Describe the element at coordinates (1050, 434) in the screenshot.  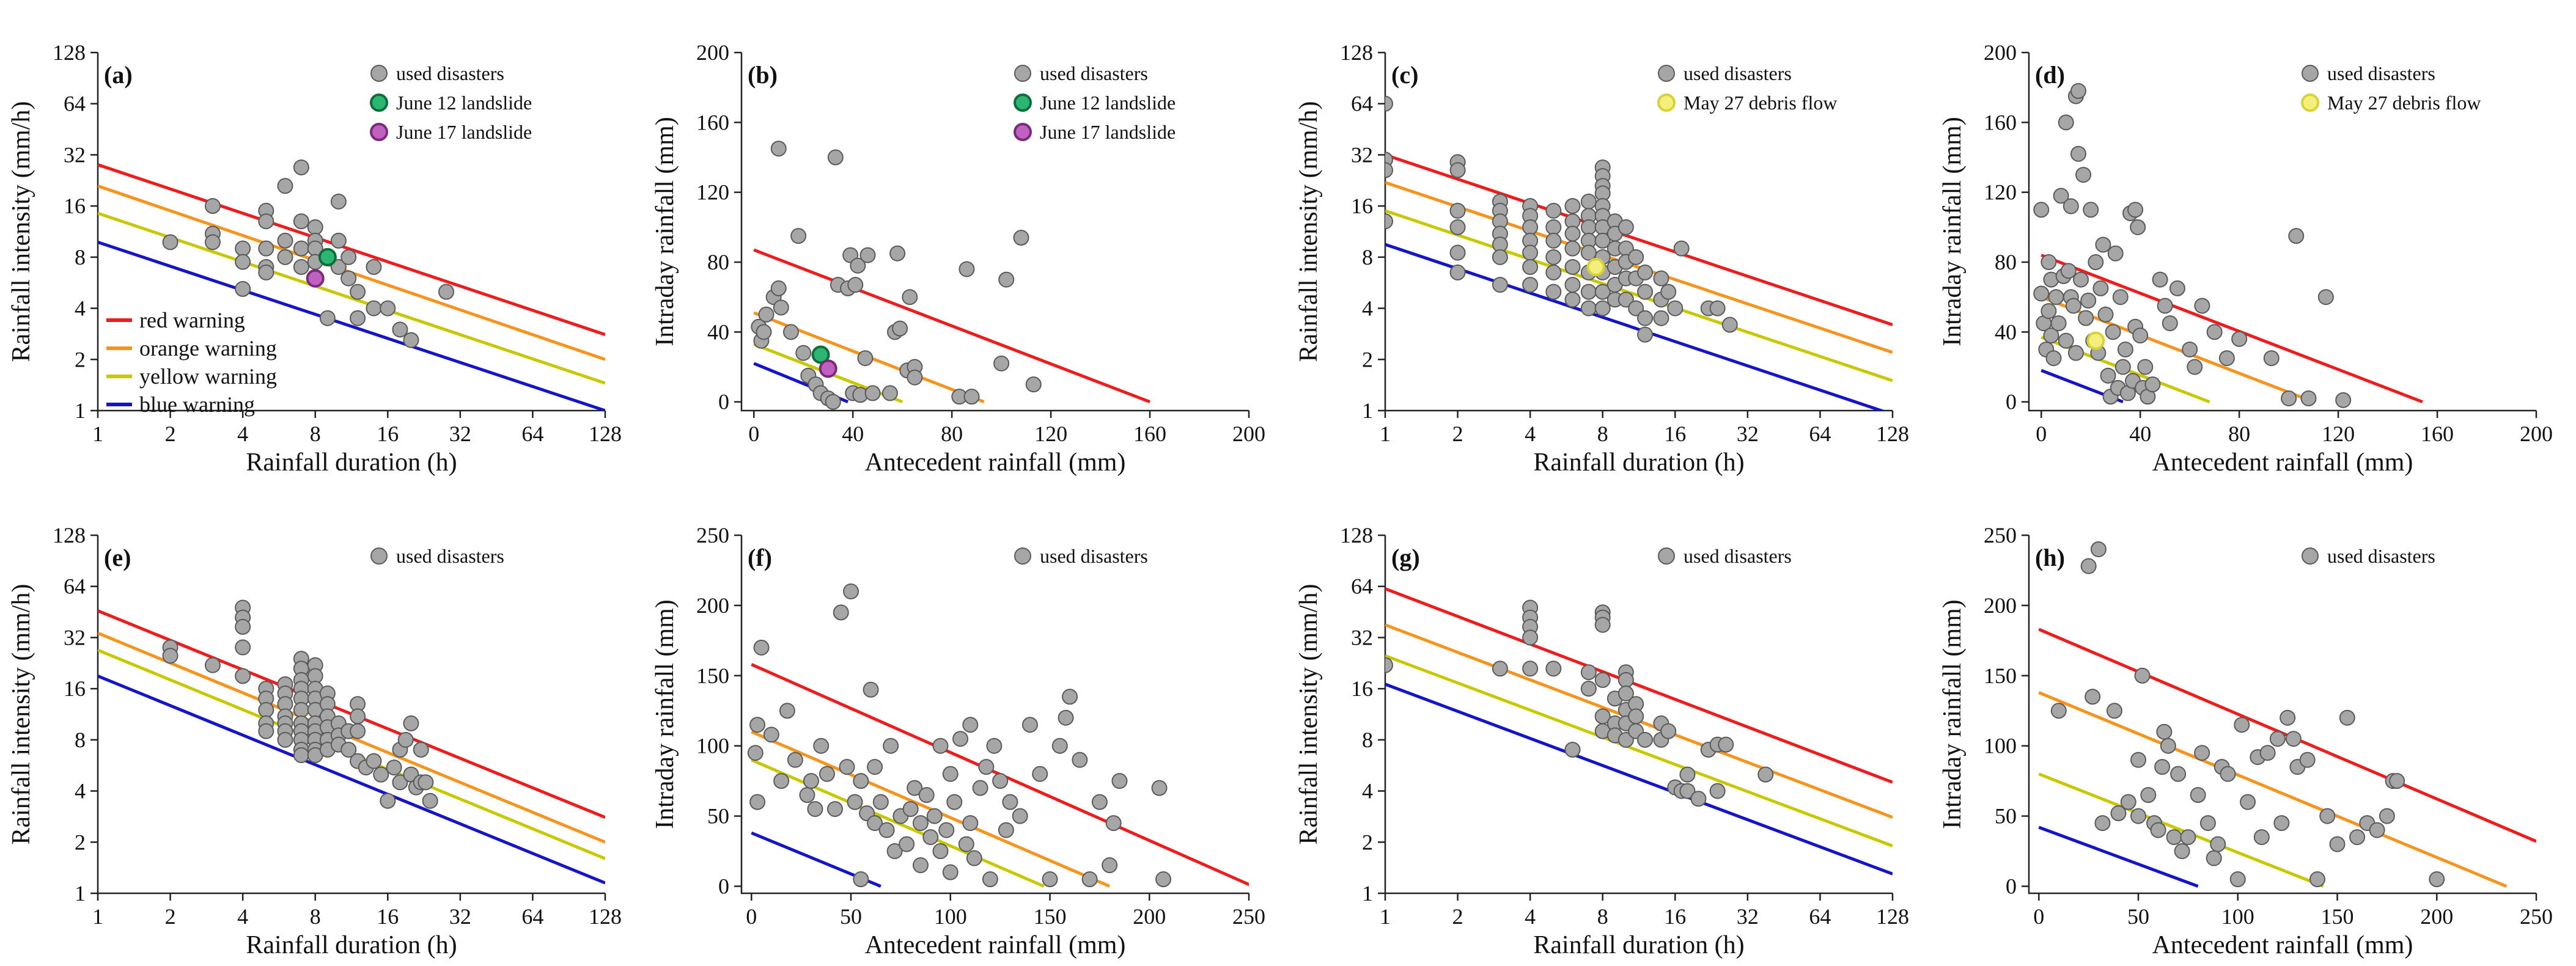
I see `x-tick-label: 120` at that location.